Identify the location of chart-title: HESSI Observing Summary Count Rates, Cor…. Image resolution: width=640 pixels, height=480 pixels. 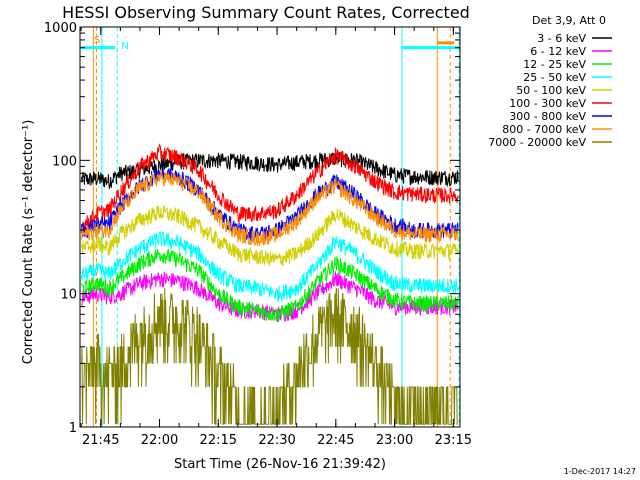
(266, 12).